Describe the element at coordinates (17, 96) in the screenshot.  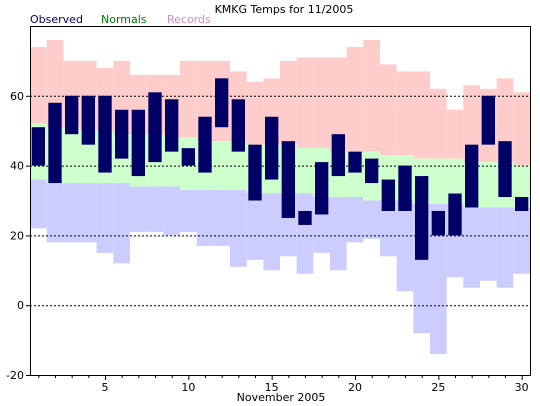
I see `y-tick-label: 60` at that location.